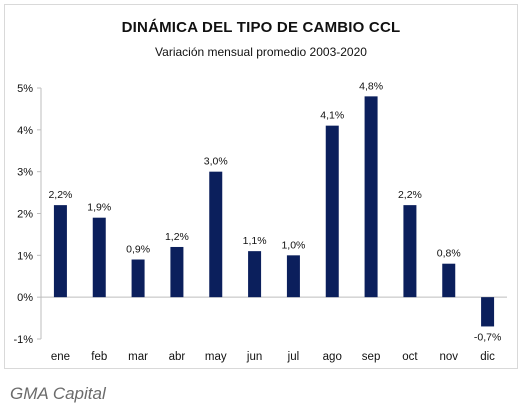  Describe the element at coordinates (293, 245) in the screenshot. I see `data-label-jul: 1,0%` at that location.